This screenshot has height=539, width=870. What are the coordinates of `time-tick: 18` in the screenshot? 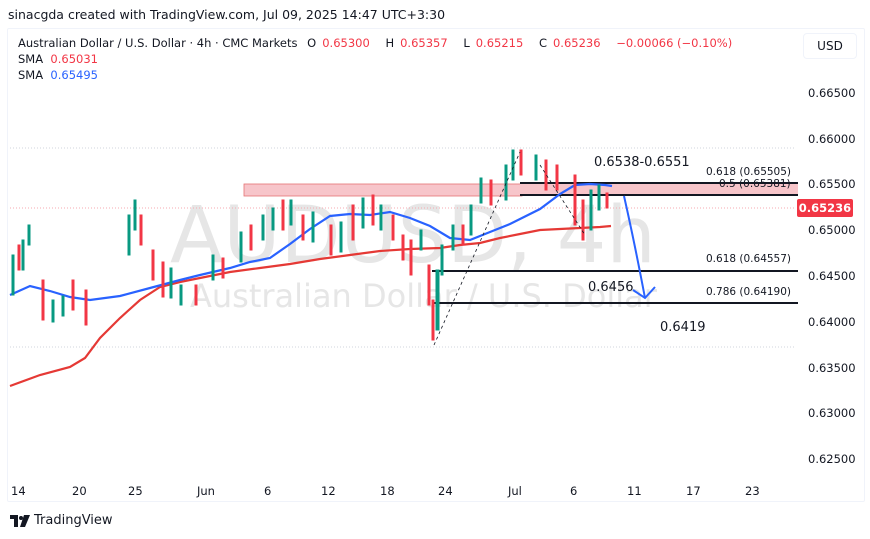 It's located at (387, 491).